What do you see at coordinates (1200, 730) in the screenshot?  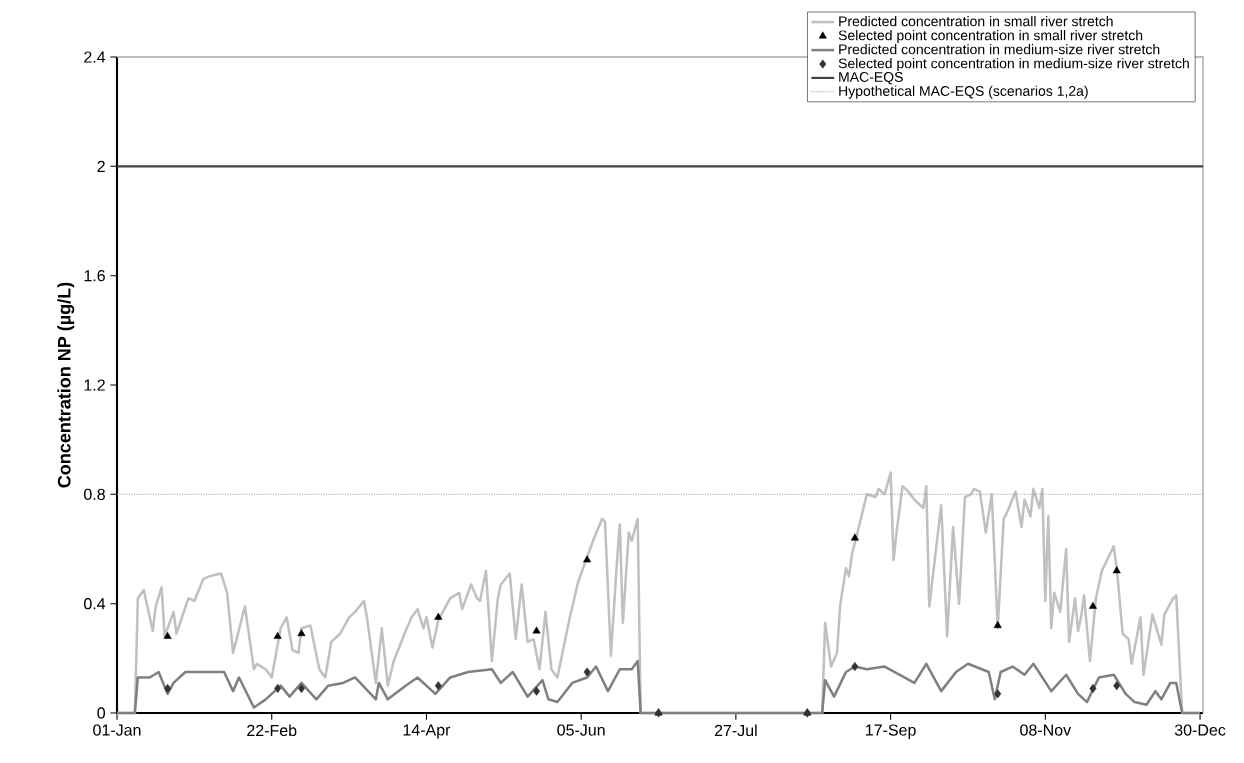 I see `x-tick-label: 30-Dec` at bounding box center [1200, 730].